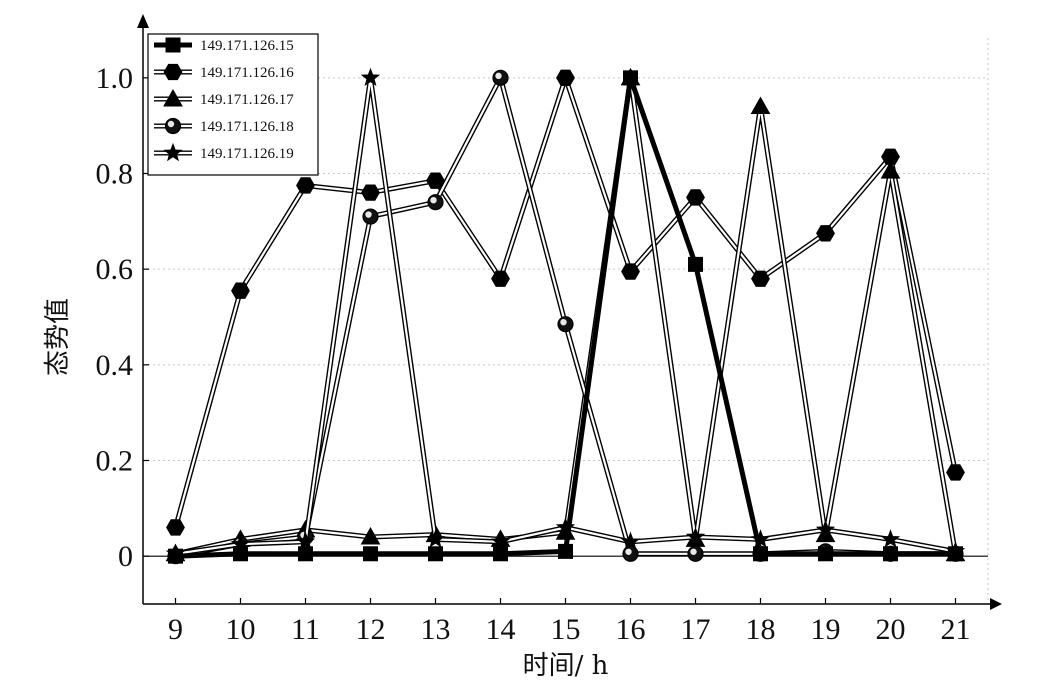 The height and width of the screenshot is (686, 1050). Describe the element at coordinates (761, 629) in the screenshot. I see `x-tick-label: 18` at that location.